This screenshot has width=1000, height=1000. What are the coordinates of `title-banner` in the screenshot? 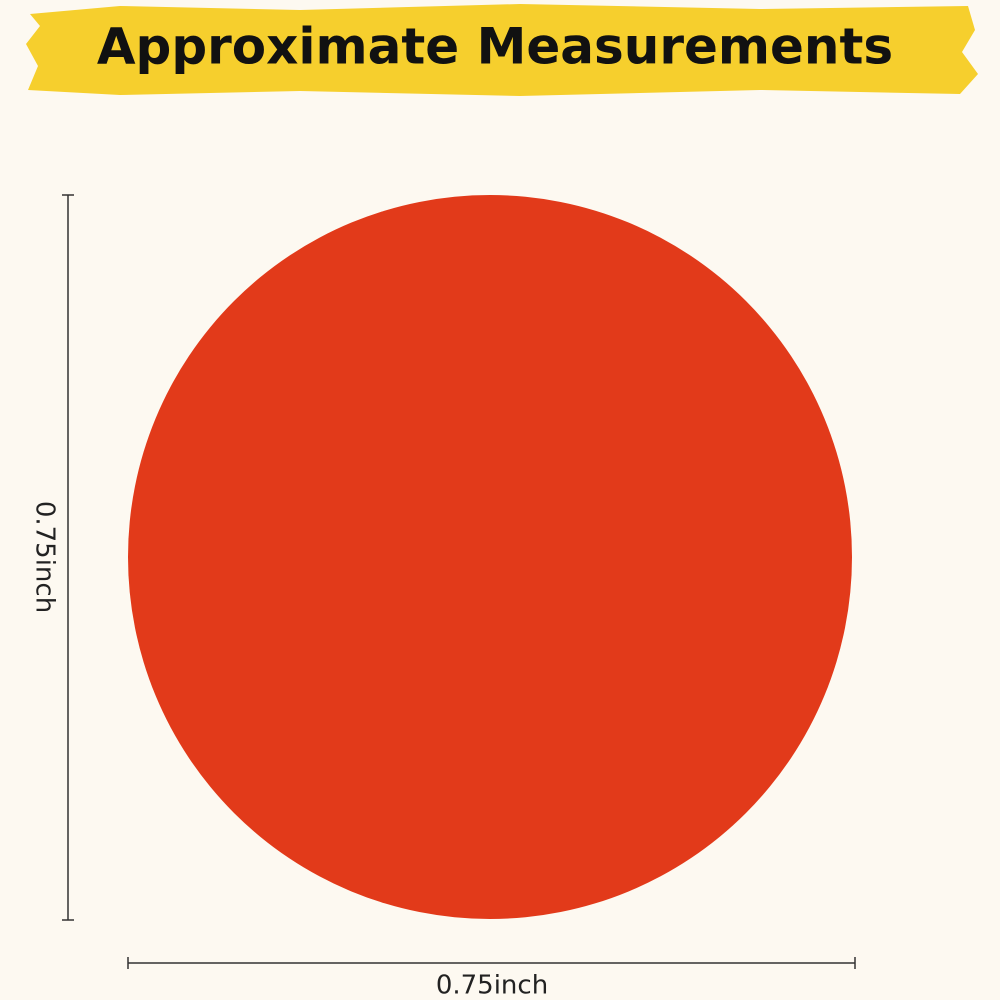 It's located at (502, 50).